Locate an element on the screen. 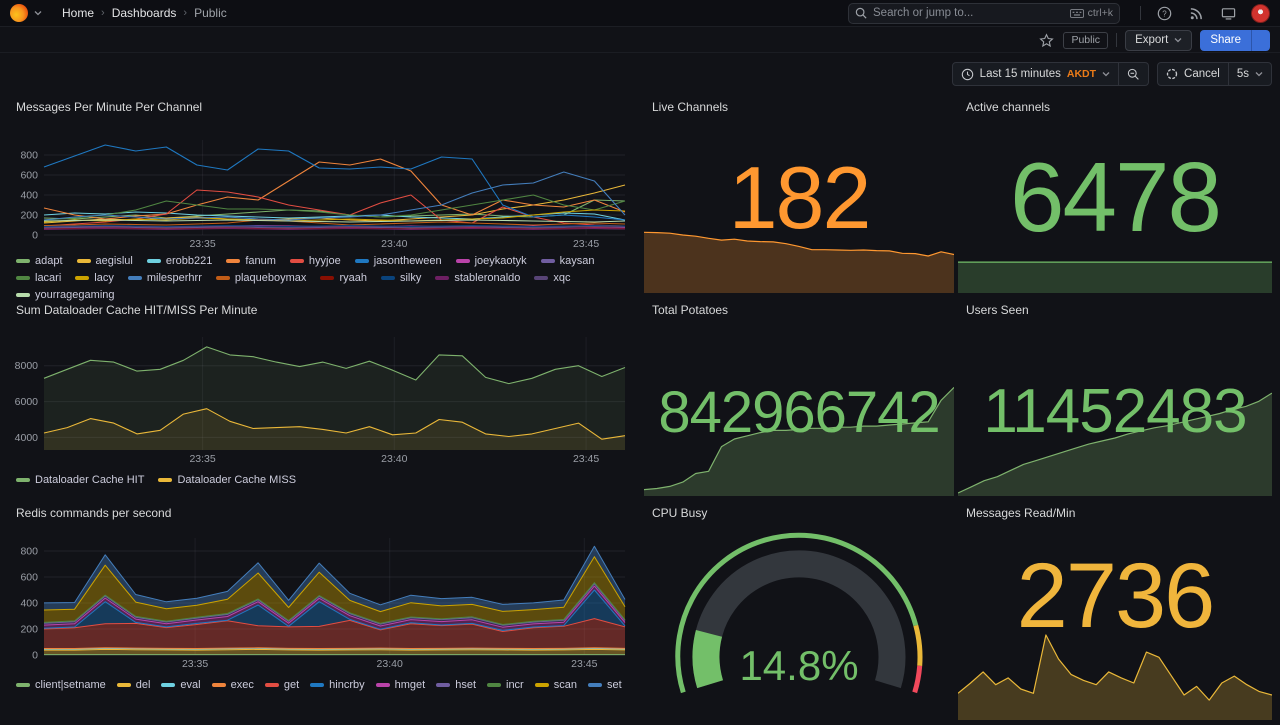  legend-item-milesperhrr: milesperhrr is located at coordinates (165, 278).